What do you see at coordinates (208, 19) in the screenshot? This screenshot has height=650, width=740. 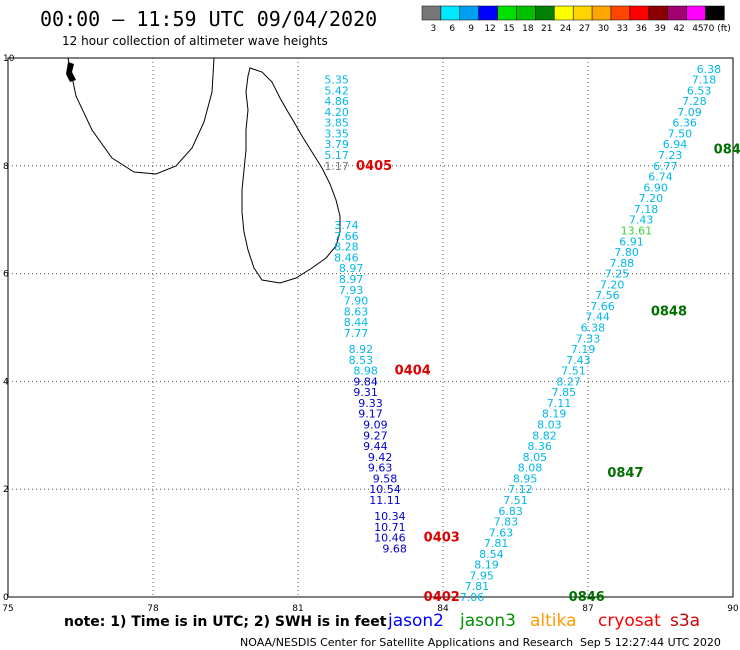 I see `chart-title: 00:00 – 11:59 UTC 09/04/2020` at bounding box center [208, 19].